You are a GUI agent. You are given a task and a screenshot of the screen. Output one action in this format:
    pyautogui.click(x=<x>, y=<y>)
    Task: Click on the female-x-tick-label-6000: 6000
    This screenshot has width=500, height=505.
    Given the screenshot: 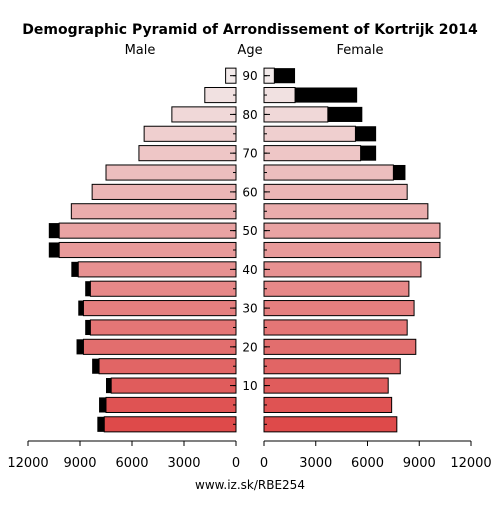 What is the action you would take?
    pyautogui.click(x=367, y=463)
    